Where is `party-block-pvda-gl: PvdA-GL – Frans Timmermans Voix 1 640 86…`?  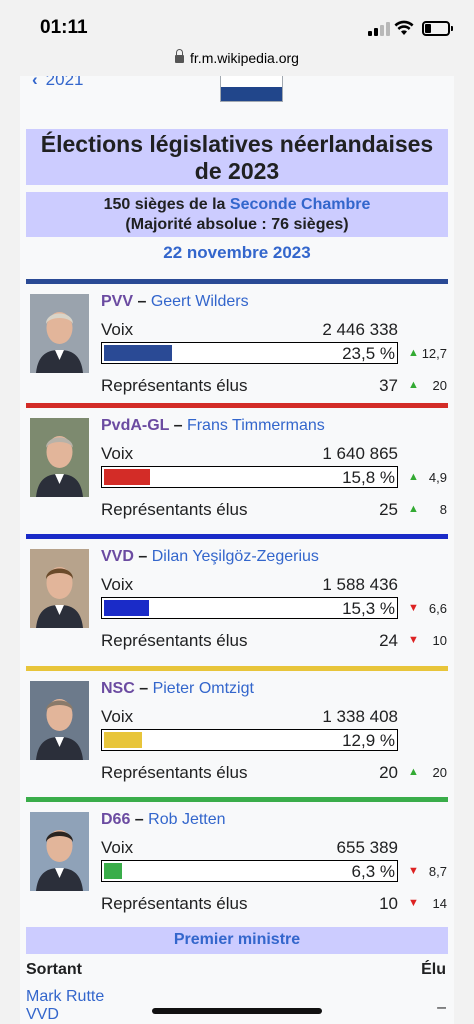
party-block-pvda-gl: PvdA-GL – Frans Timmermans Voix 1 640 86… is located at coordinates (237, 469).